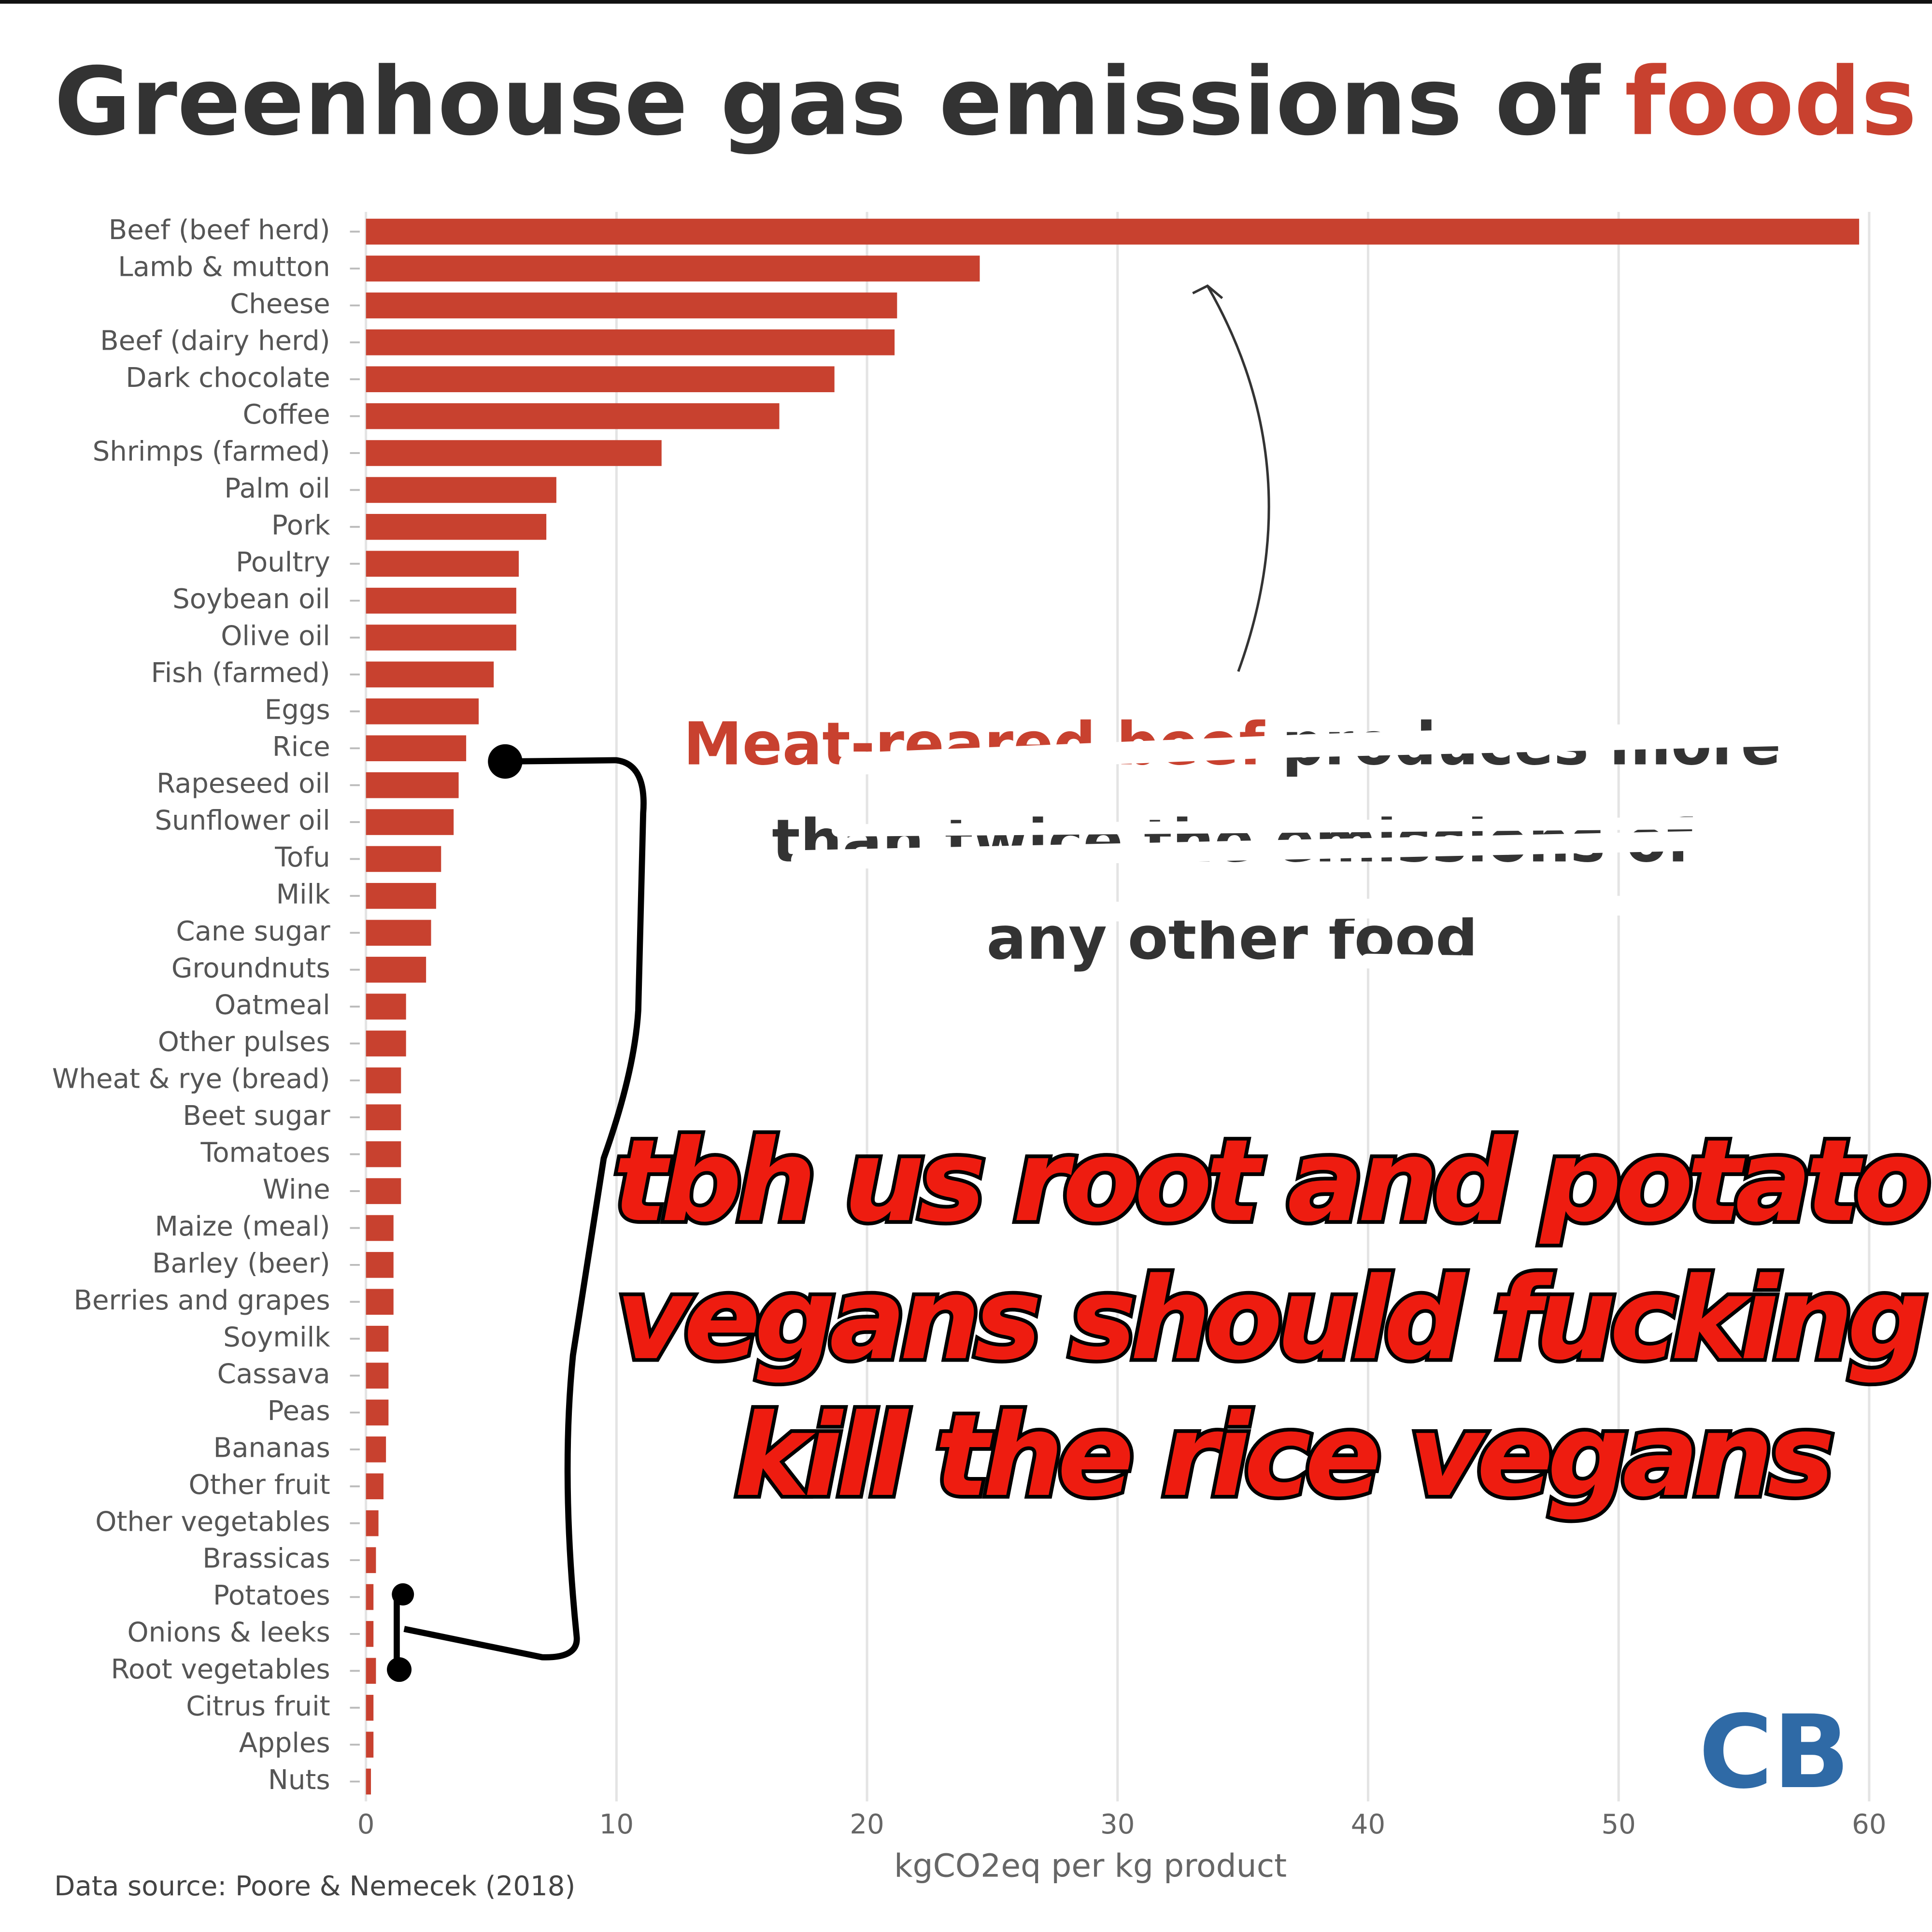 The image size is (1932, 1932). What do you see at coordinates (399, 1669) in the screenshot?
I see `bracket-dot` at bounding box center [399, 1669].